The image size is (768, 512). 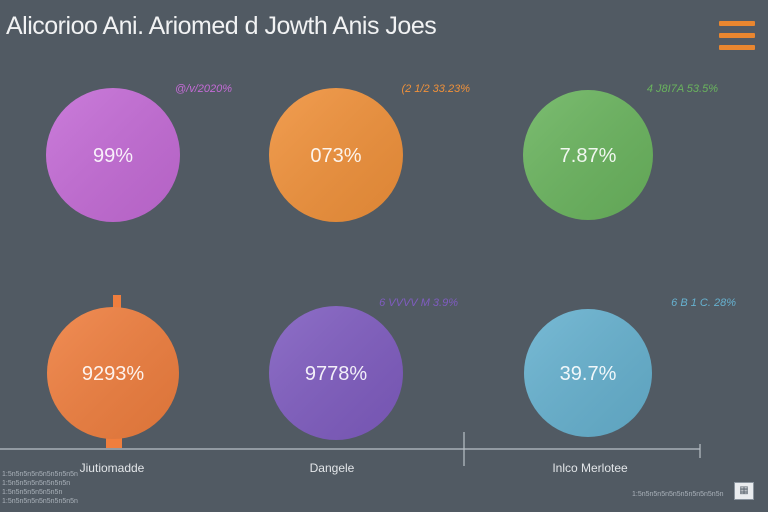 What do you see at coordinates (36, 483) in the screenshot?
I see `footnote-line: 1:5n5n5n5n5n5n5n5n` at bounding box center [36, 483].